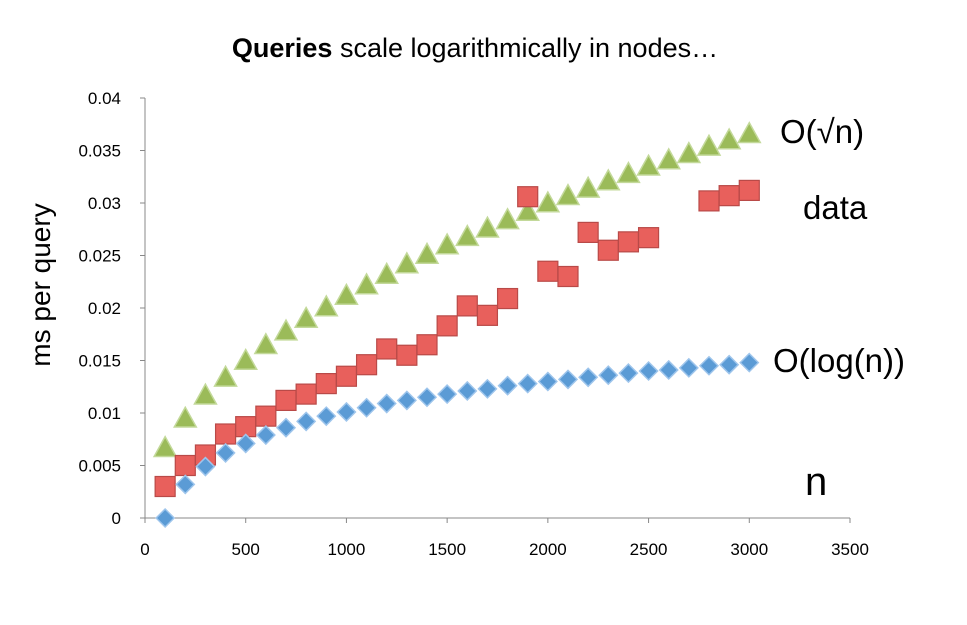 This screenshot has height=625, width=967. Describe the element at coordinates (816, 482) in the screenshot. I see `series-label-n: n` at that location.